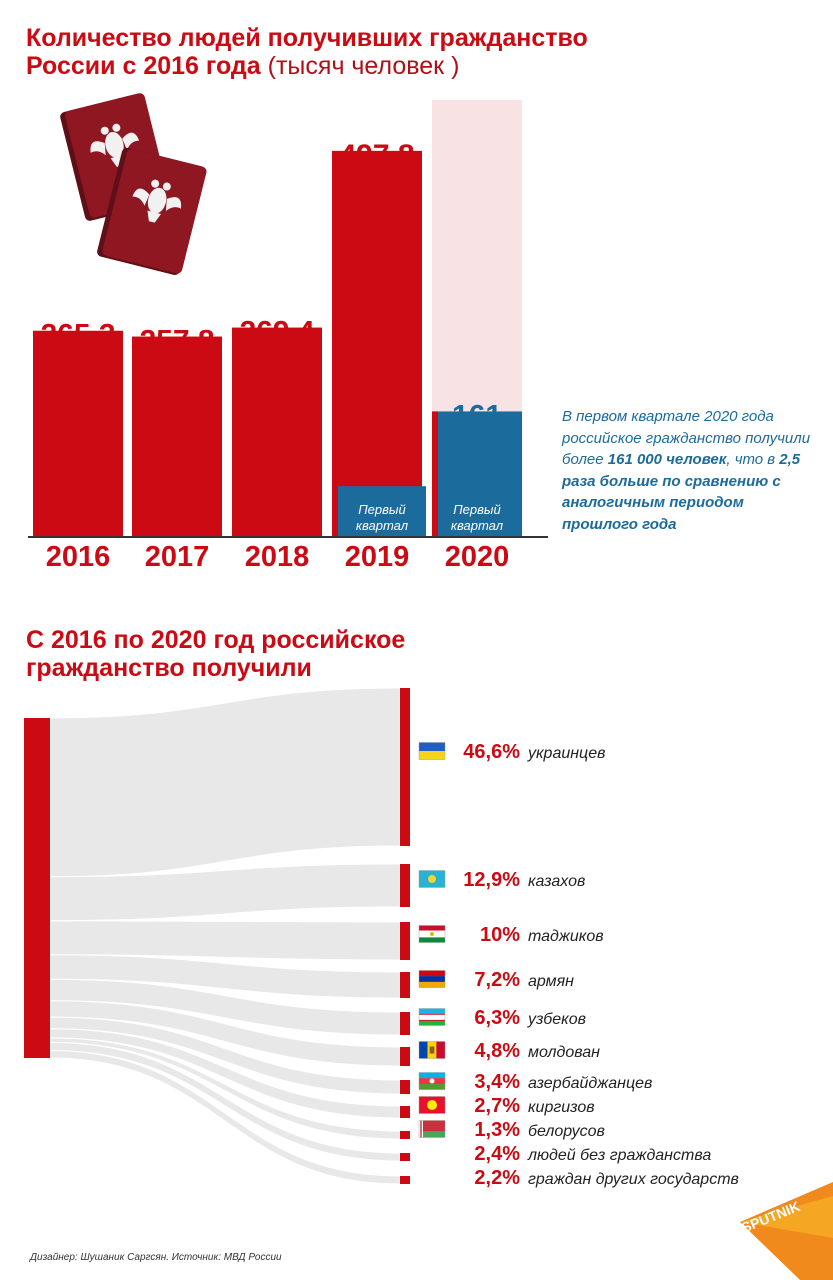 The height and width of the screenshot is (1280, 833). What do you see at coordinates (78, 433) in the screenshot?
I see `bar-2016` at bounding box center [78, 433].